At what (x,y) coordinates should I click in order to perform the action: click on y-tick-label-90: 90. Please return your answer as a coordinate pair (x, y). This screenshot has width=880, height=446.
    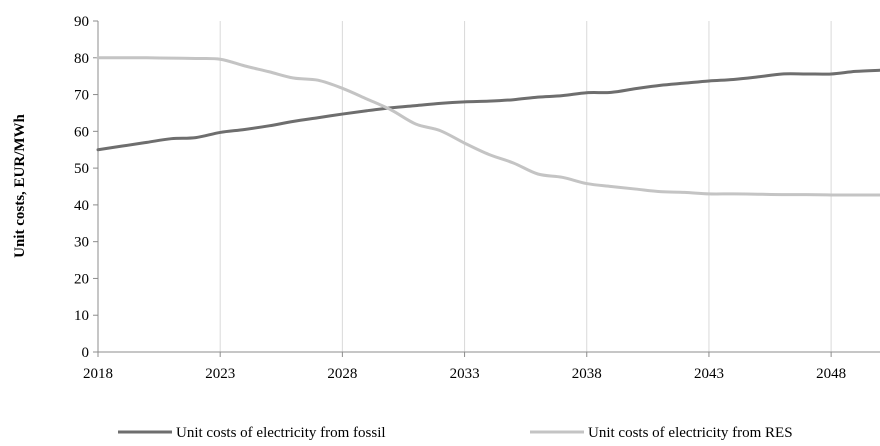
    Looking at the image, I should click on (81, 22).